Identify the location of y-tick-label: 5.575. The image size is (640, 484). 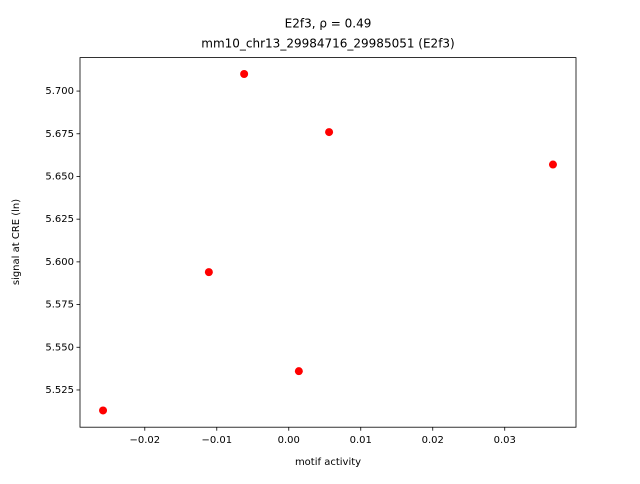
(59, 305).